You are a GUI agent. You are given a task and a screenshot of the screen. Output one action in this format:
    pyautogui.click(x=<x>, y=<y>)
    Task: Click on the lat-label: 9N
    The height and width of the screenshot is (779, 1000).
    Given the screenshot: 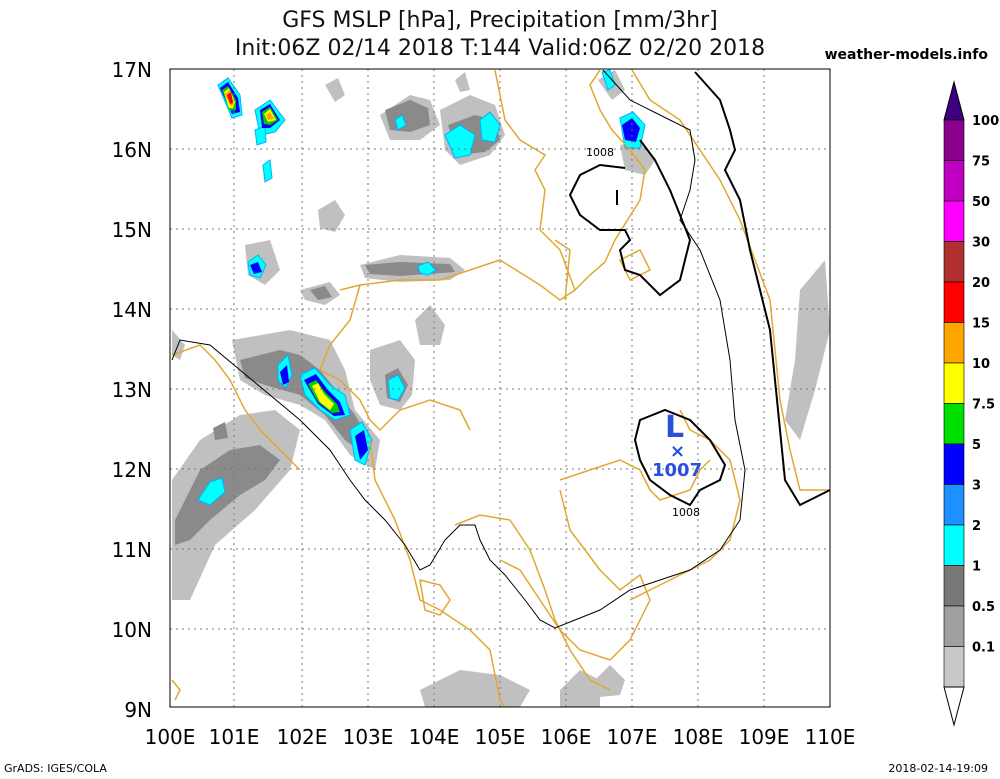 What is the action you would take?
    pyautogui.click(x=138, y=710)
    